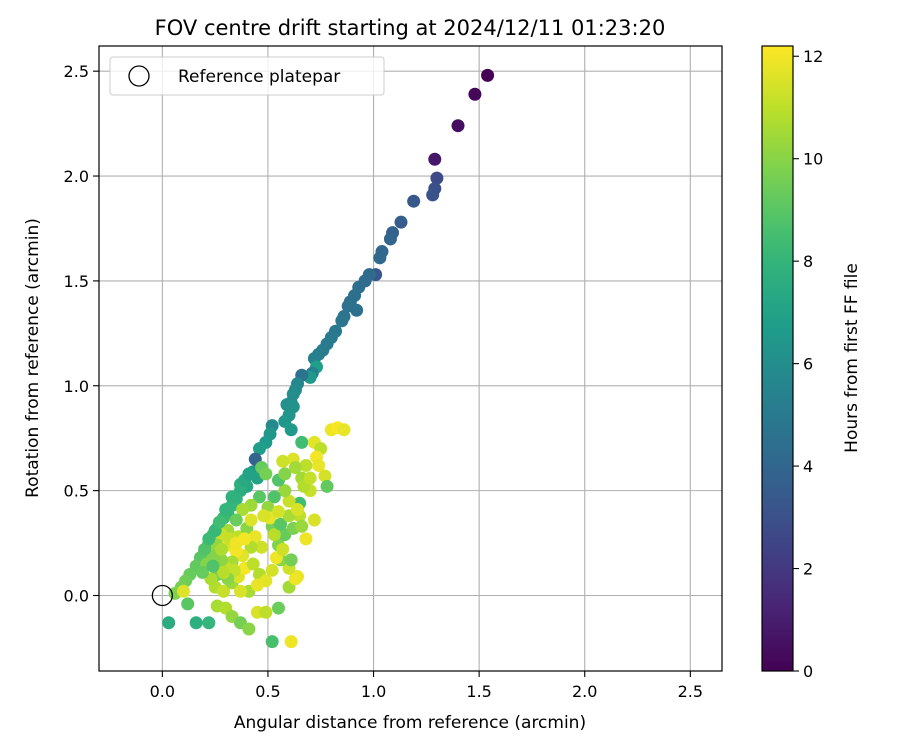 The width and height of the screenshot is (900, 750). Describe the element at coordinates (478, 691) in the screenshot. I see `x-tick-label: 1.5` at that location.